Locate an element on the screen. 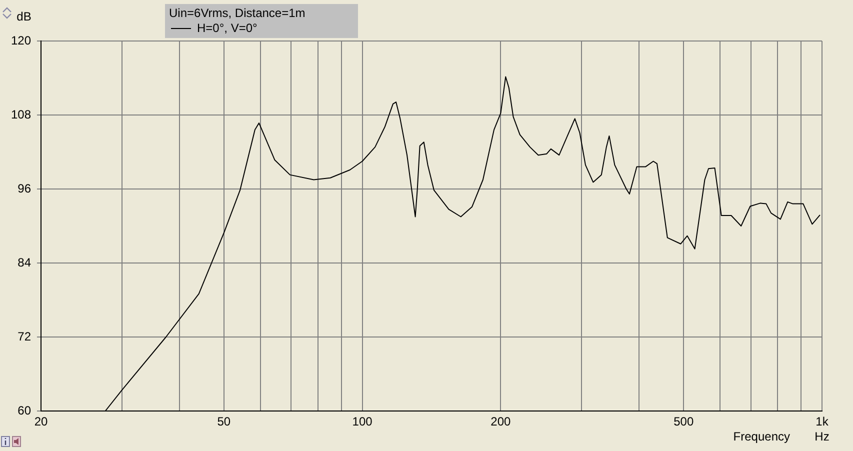  legend-label: H=0°, V=0° is located at coordinates (227, 28).